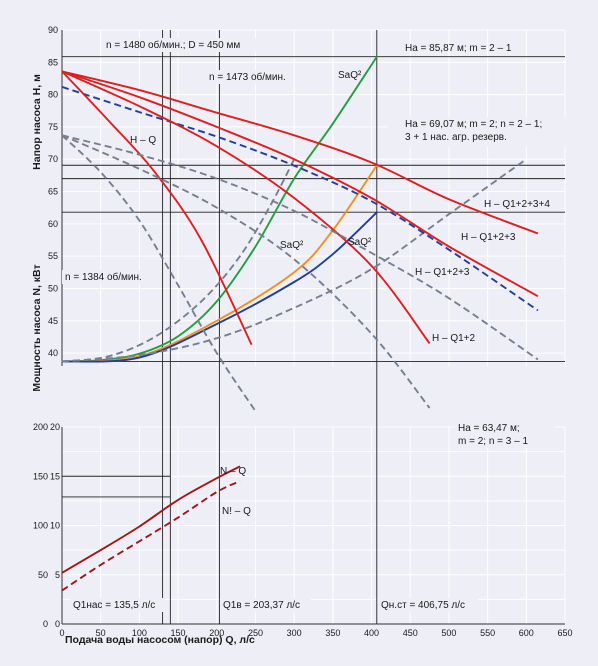  What do you see at coordinates (57, 624) in the screenshot?
I see `y-tick-label-power-secondary: 0` at bounding box center [57, 624].